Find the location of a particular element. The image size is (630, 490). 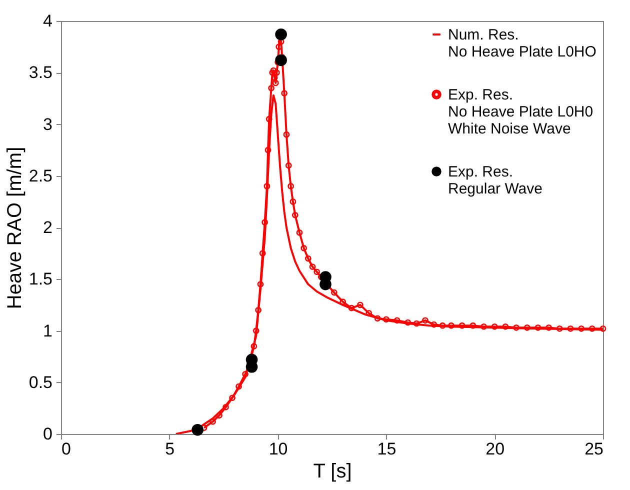

x-tick-label: 20 is located at coordinates (495, 449).